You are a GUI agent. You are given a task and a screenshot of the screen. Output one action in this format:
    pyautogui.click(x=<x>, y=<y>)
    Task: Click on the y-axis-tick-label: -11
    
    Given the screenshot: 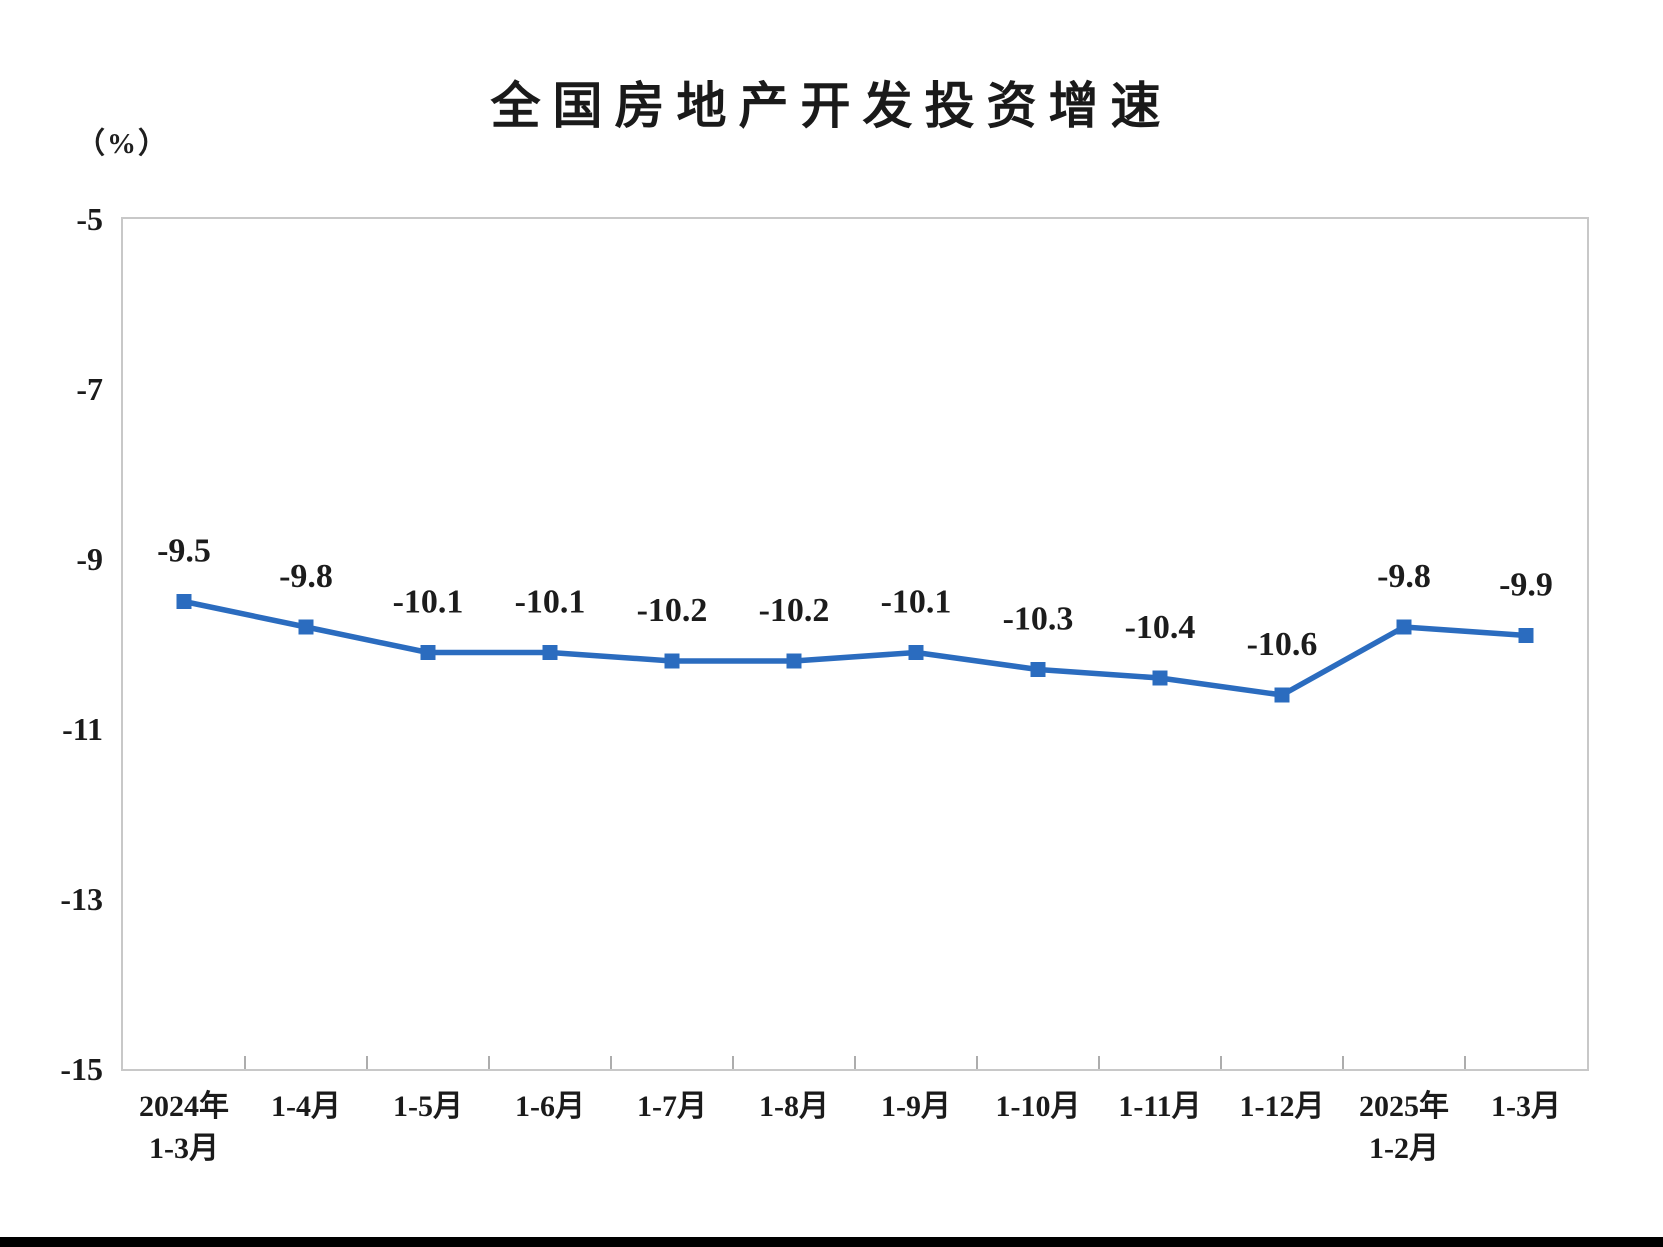 What is the action you would take?
    pyautogui.click(x=82, y=729)
    